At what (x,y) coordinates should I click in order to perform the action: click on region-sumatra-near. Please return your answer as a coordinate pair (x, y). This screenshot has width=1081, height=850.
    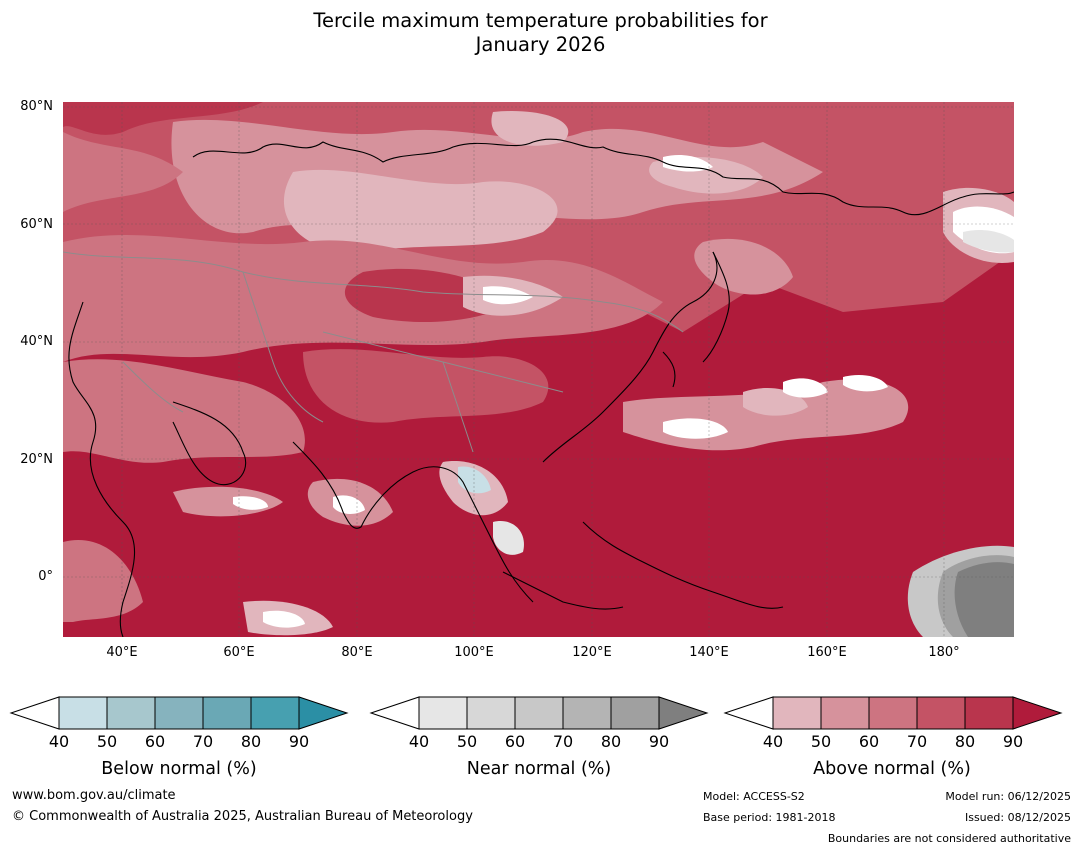
    Looking at the image, I should click on (508, 538).